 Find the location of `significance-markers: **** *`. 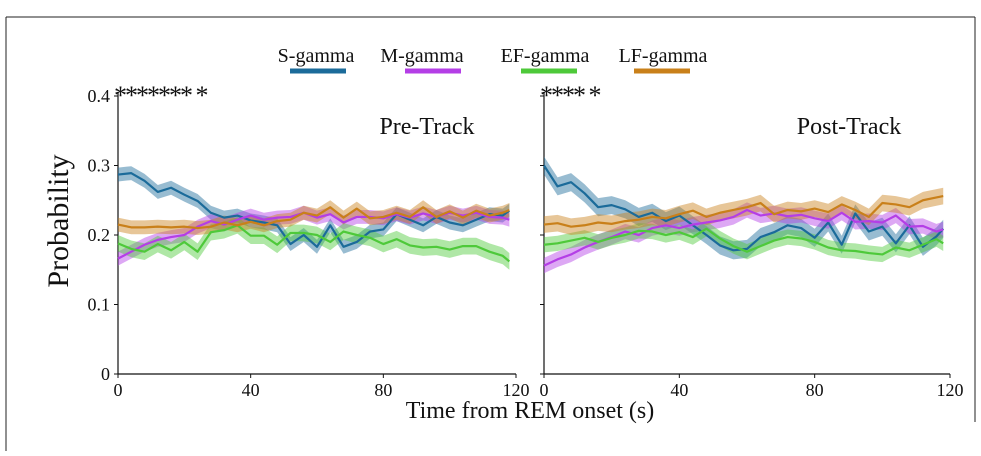

significance-markers: **** * is located at coordinates (570, 95).